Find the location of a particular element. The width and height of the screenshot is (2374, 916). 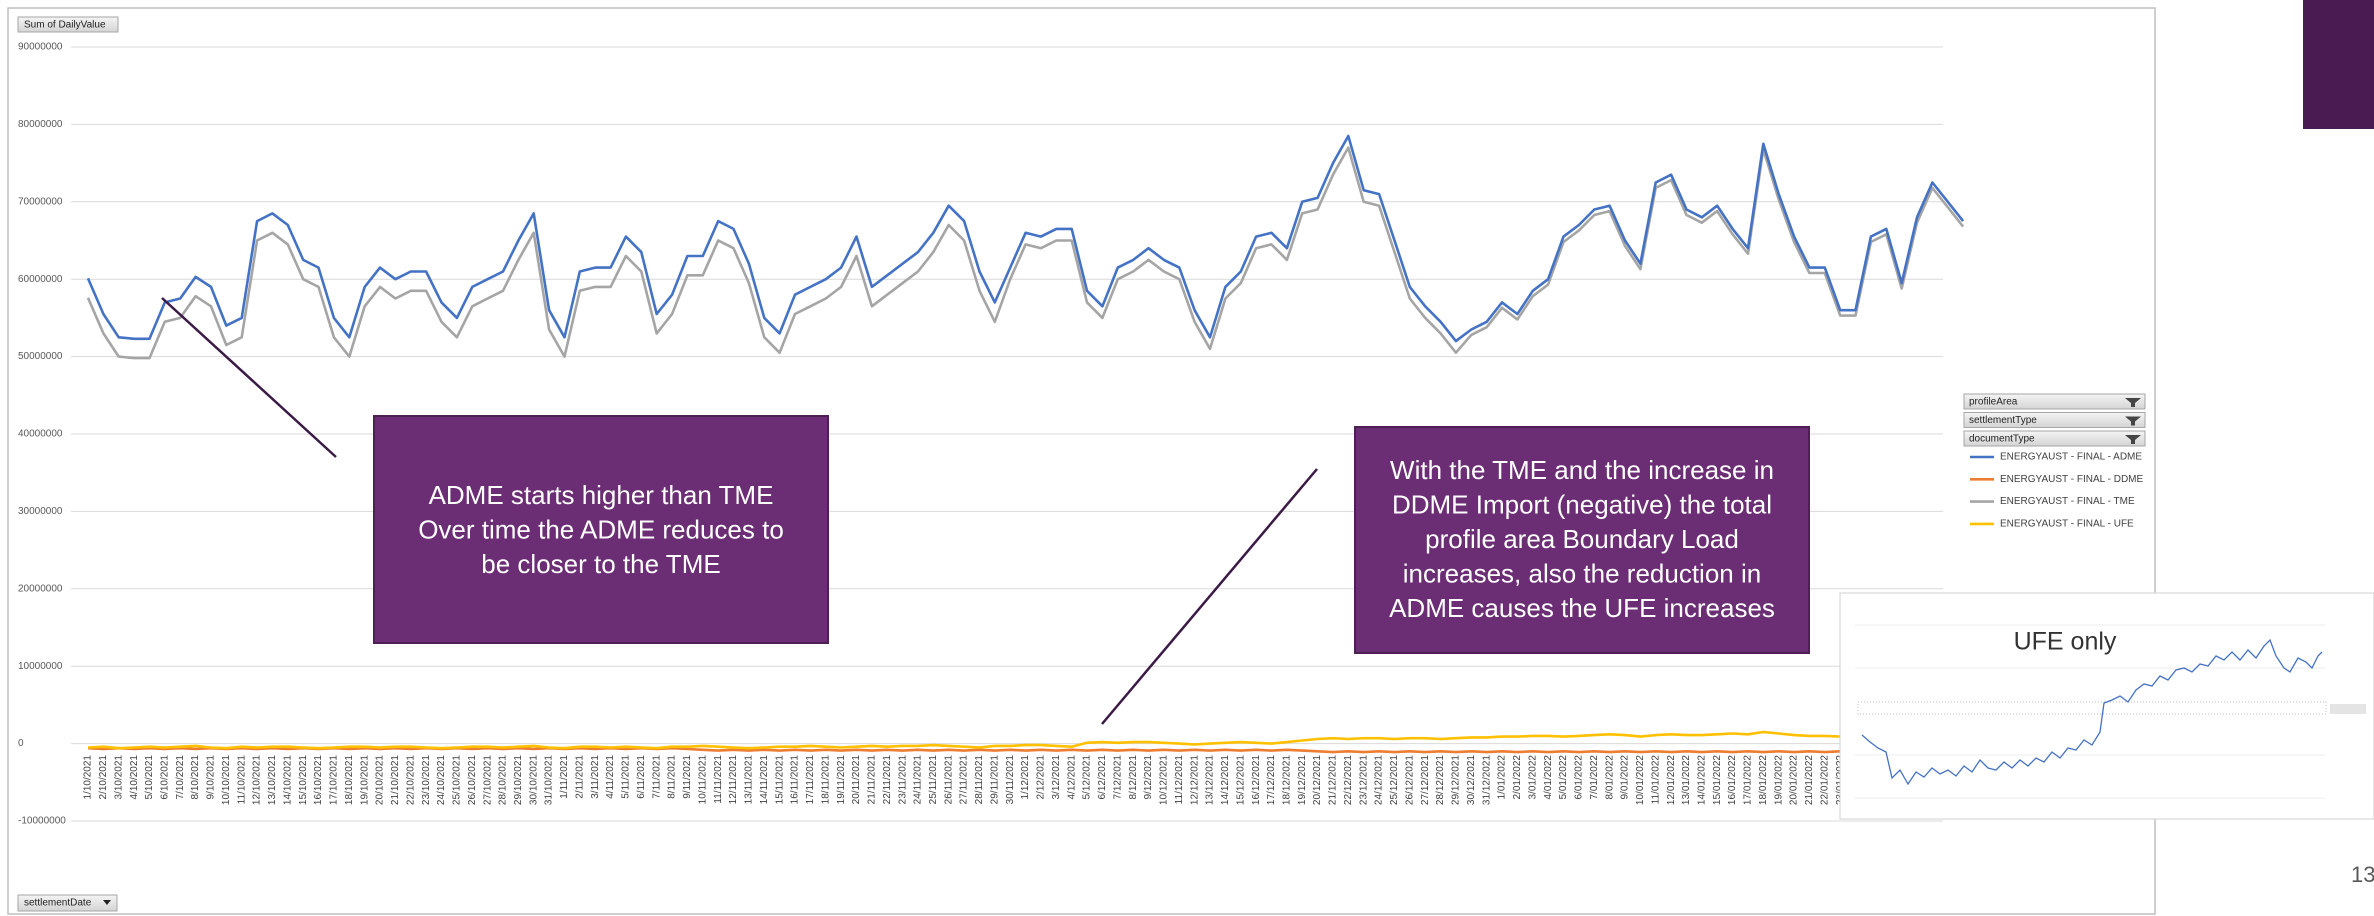

y-tick-label: 30000000 is located at coordinates (40, 511).